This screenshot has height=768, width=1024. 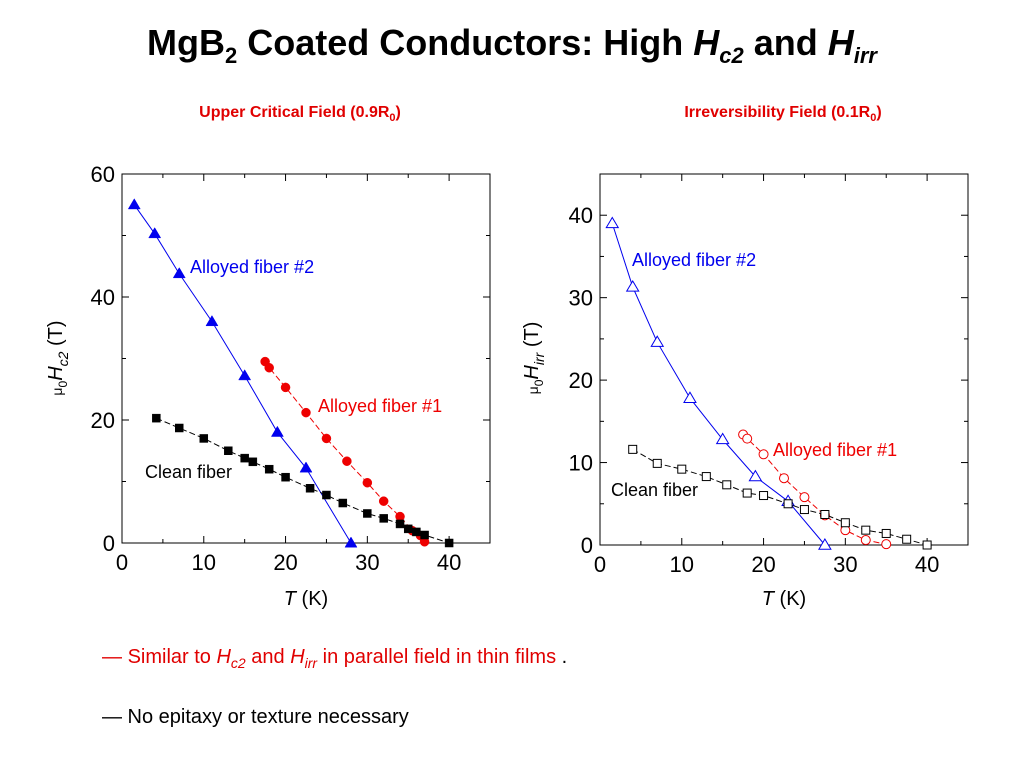 What do you see at coordinates (581, 463) in the screenshot?
I see `y-tick-label: 10` at bounding box center [581, 463].